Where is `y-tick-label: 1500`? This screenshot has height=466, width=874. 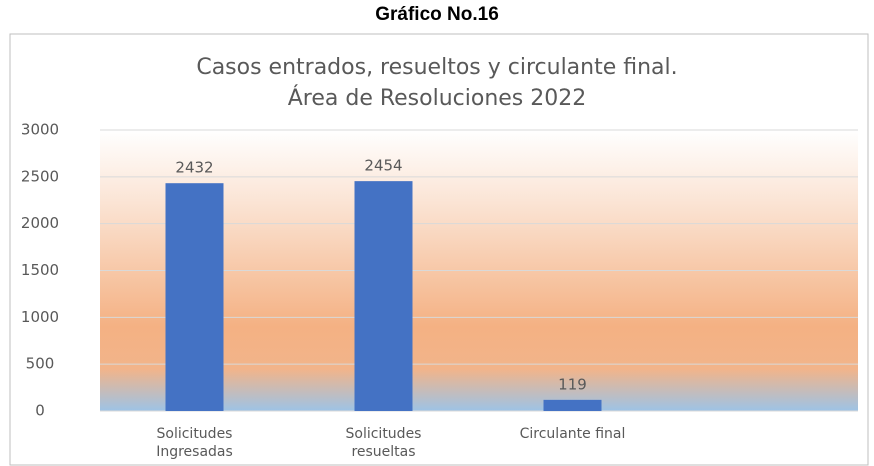
y-tick-label: 1500 is located at coordinates (40, 270).